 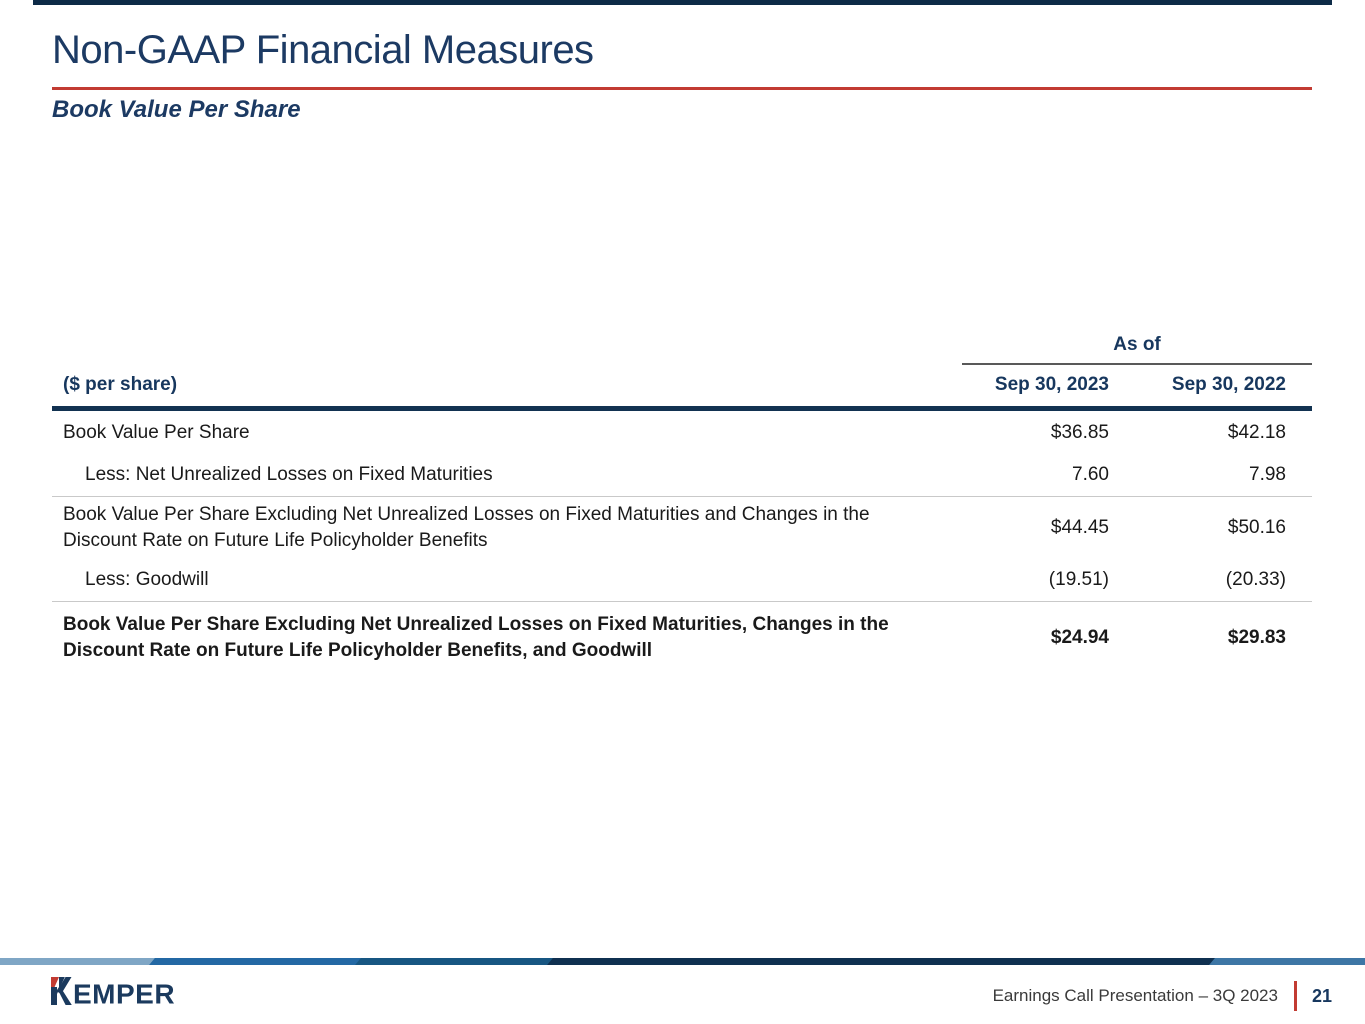 I want to click on table-row: Less: Goodwill (19.51) (20.33), so click(x=682, y=580).